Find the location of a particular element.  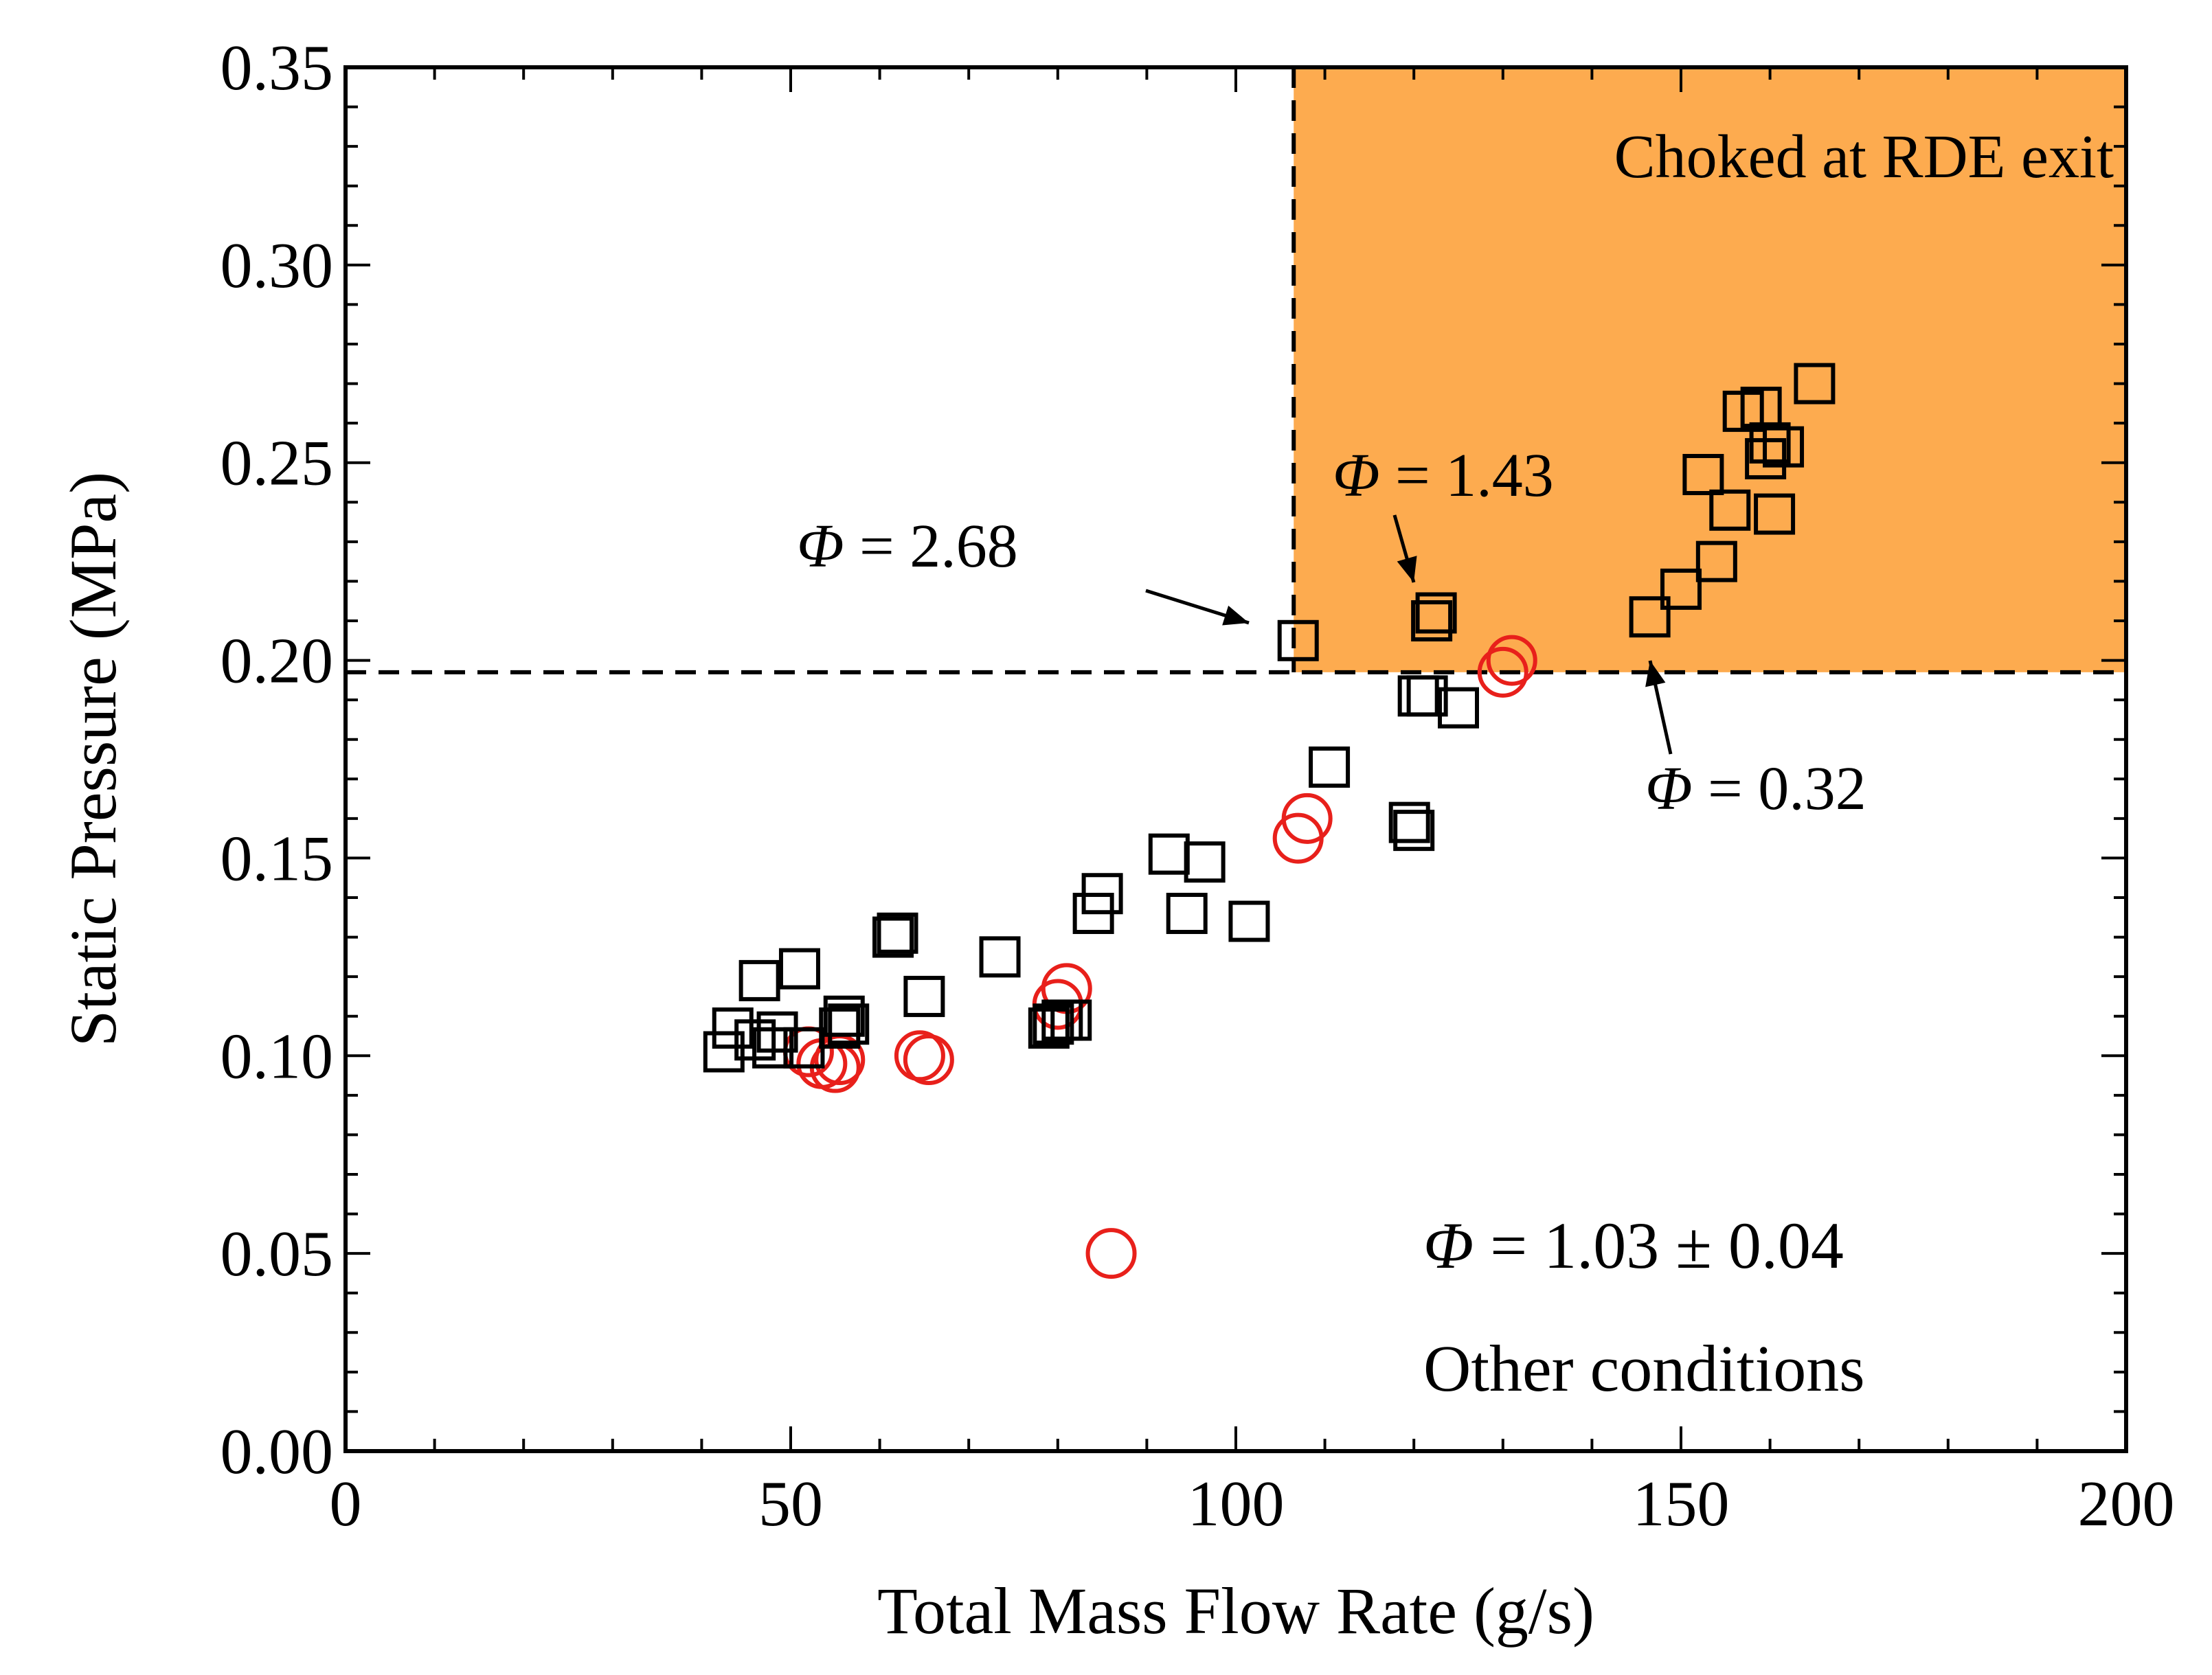

legend-label-other: Other conditions is located at coordinates (1644, 1368).